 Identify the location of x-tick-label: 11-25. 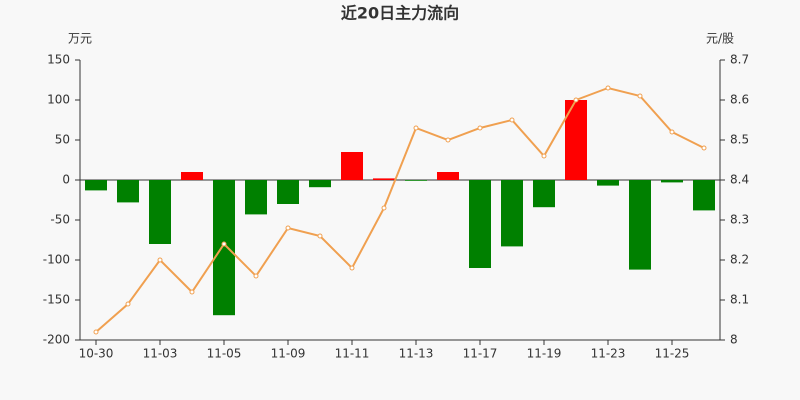
(672, 354).